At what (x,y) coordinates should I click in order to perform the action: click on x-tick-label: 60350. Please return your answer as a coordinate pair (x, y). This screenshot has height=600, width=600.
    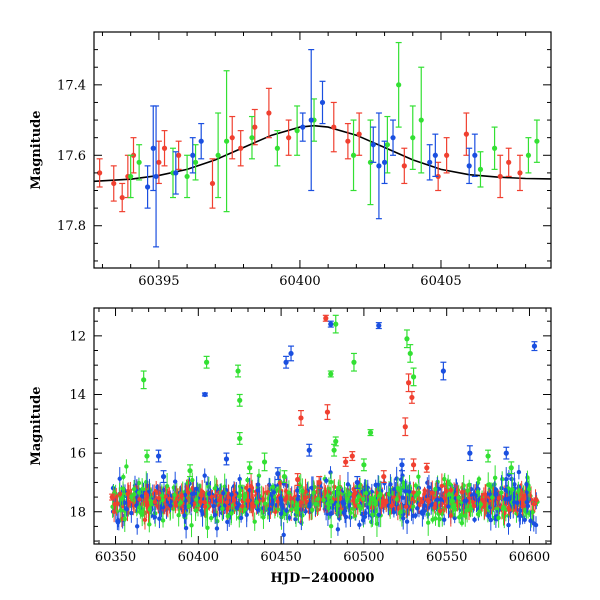
    Looking at the image, I should click on (115, 557).